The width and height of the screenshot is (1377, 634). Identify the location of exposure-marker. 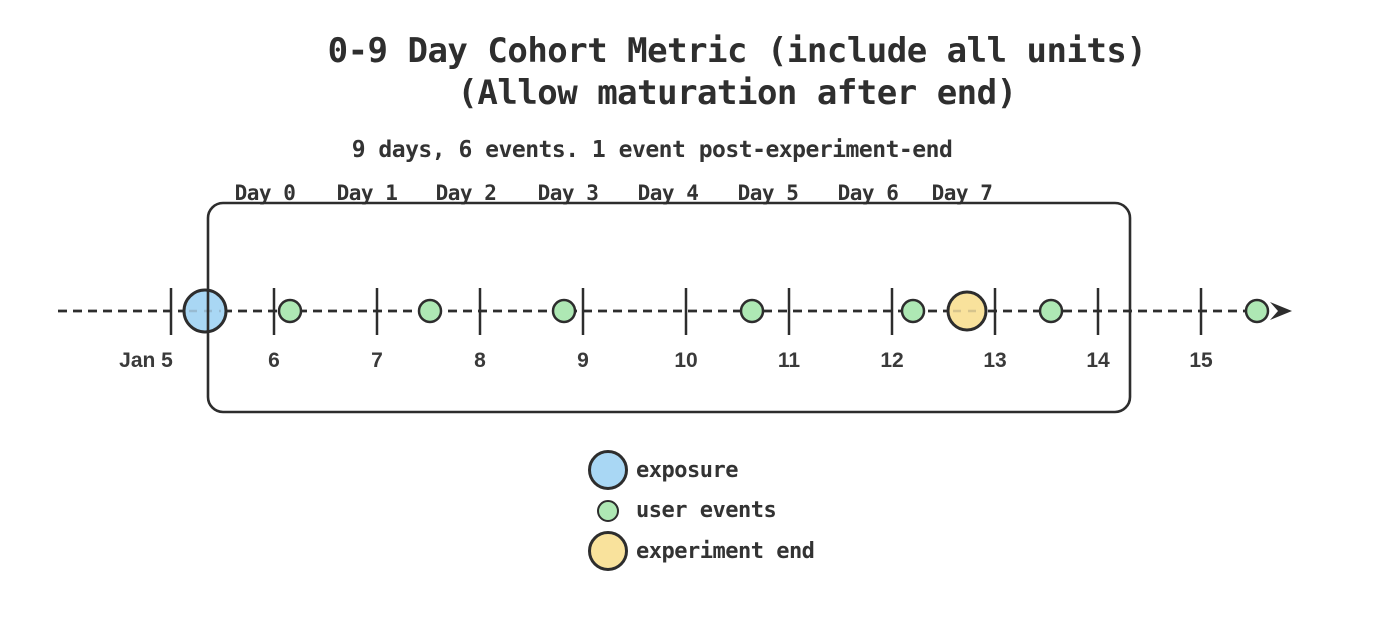
(205, 311).